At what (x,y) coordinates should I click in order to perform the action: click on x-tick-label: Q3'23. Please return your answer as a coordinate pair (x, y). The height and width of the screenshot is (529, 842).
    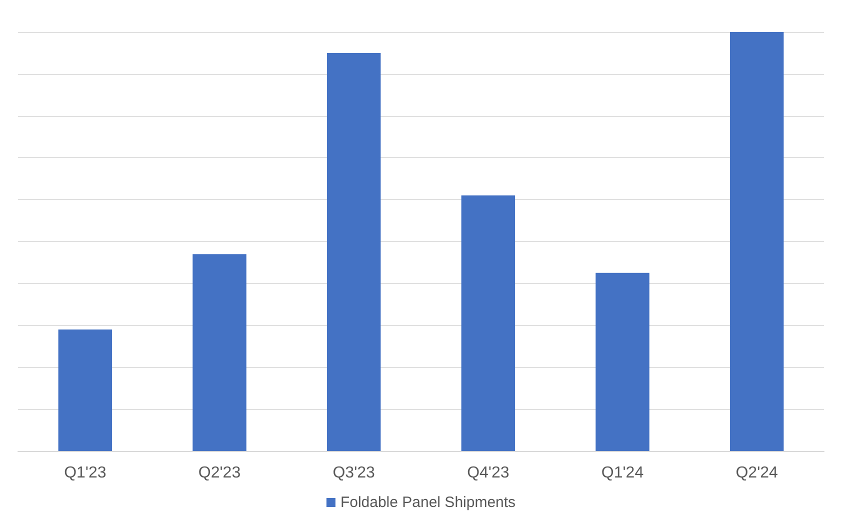
    Looking at the image, I should click on (354, 473).